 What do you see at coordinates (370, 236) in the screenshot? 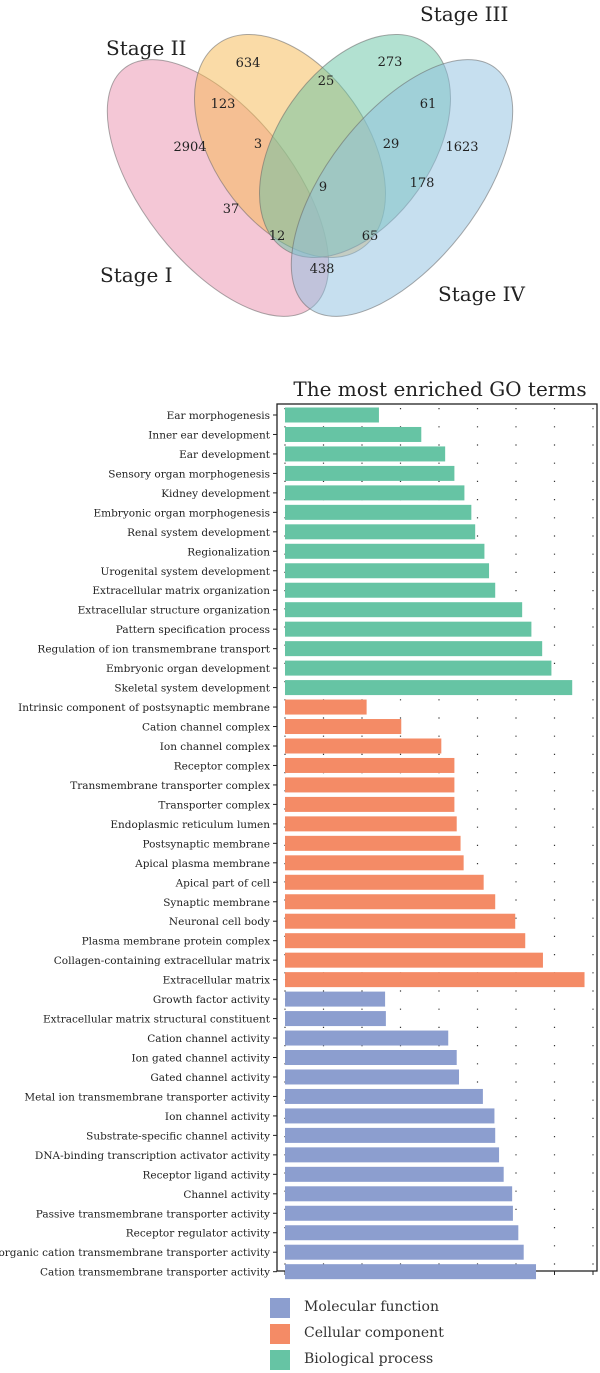
I see `venn-region-count: 65` at bounding box center [370, 236].